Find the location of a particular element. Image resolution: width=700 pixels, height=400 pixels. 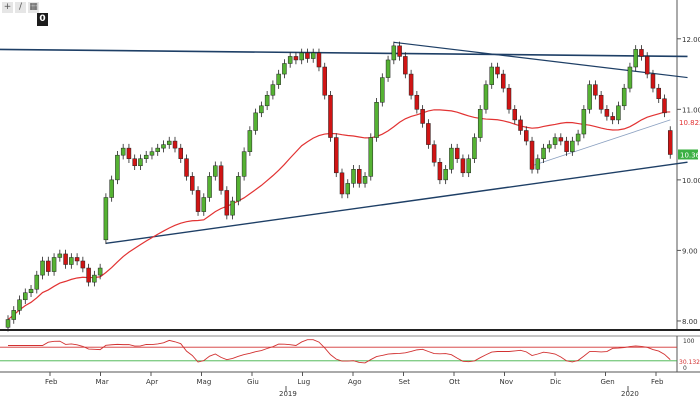

price-tick-label: 12.00 is located at coordinates (691, 40).